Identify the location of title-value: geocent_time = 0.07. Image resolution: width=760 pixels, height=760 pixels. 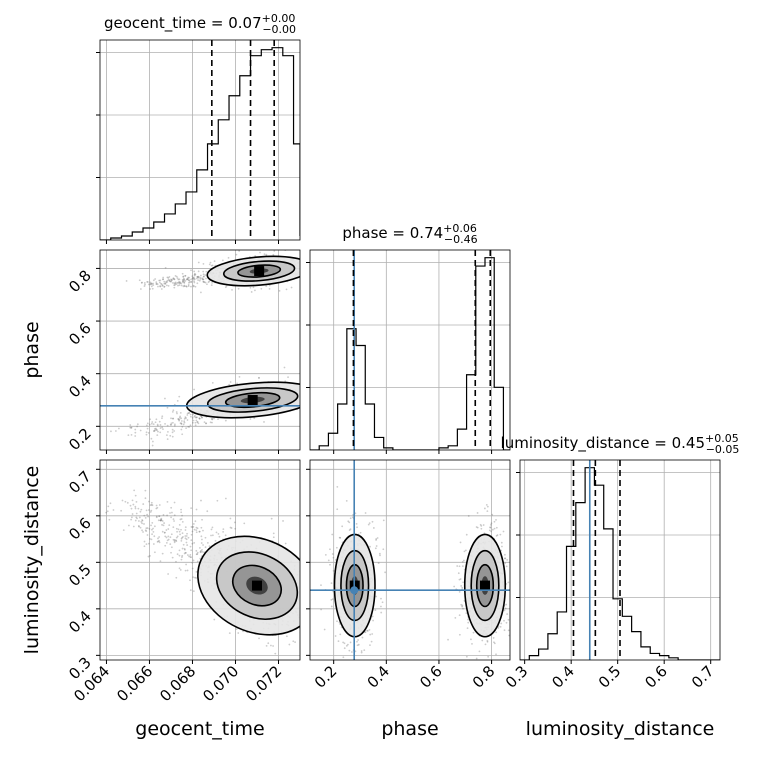
(183, 23).